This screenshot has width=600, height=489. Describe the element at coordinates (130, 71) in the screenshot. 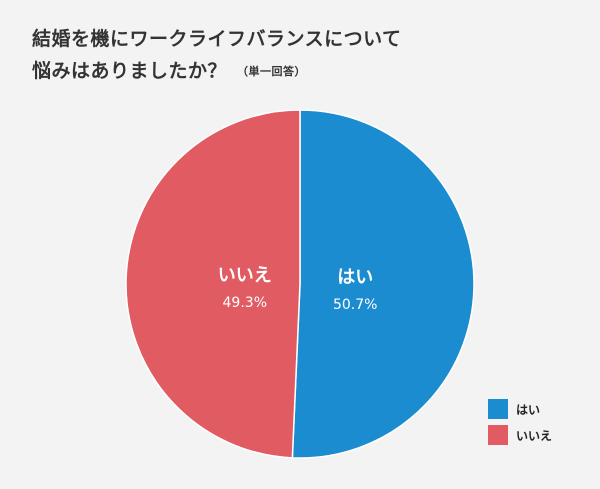

I see `chart-title-line2-text: 悩みはありましたか？` at that location.